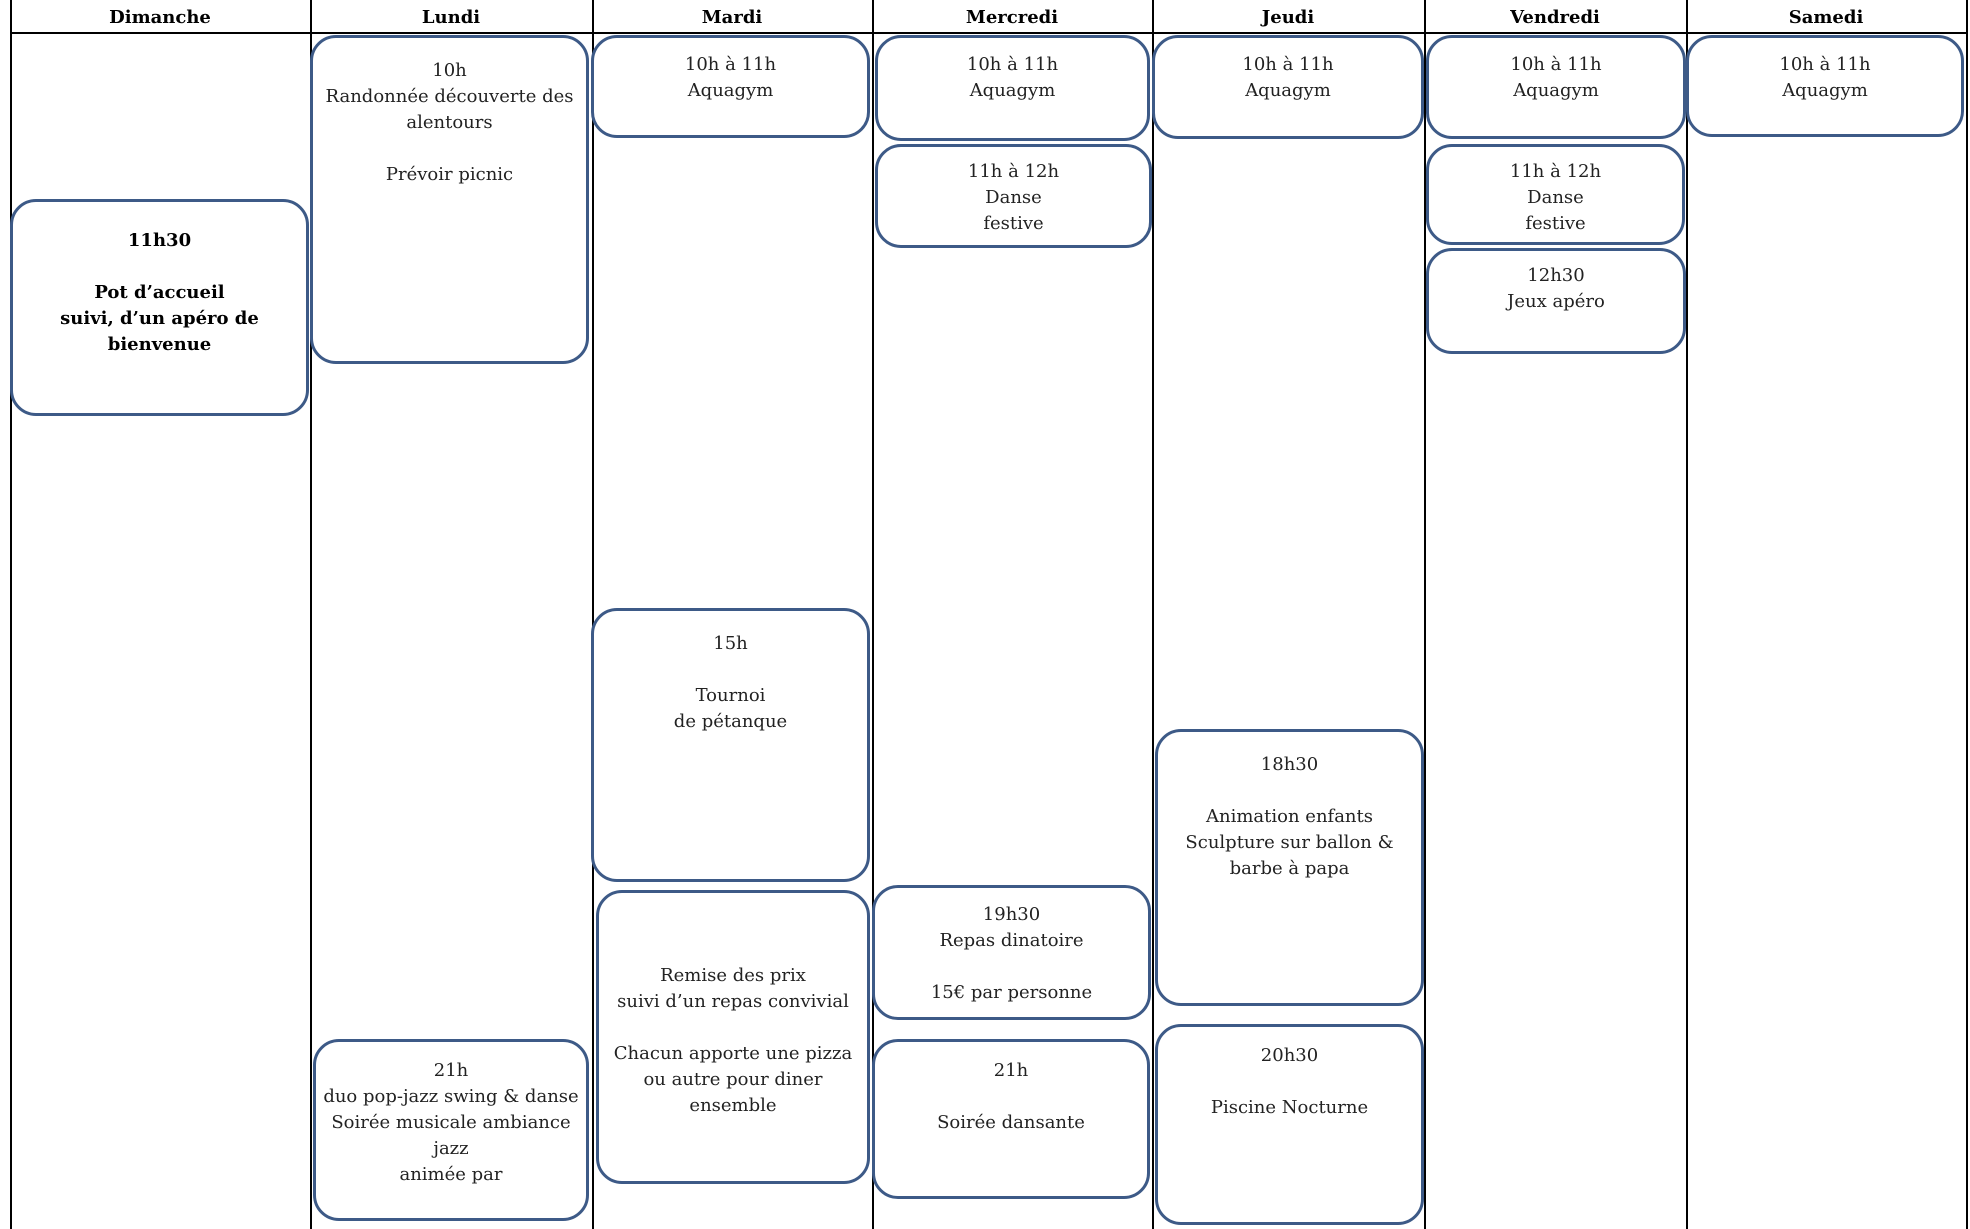 This screenshot has width=1970, height=1229. What do you see at coordinates (451, 1148) in the screenshot?
I see `event-line: jazz` at bounding box center [451, 1148].